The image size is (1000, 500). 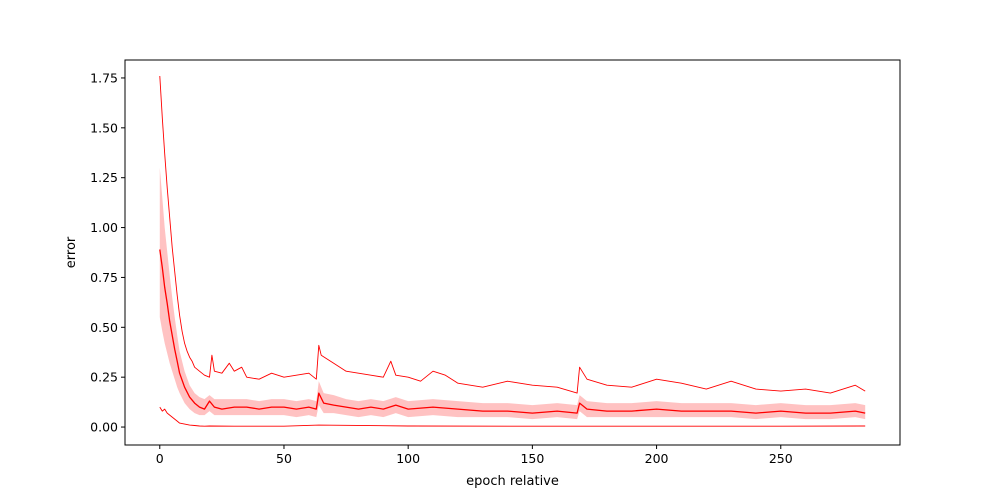 I want to click on y-tick-label: 0.50, so click(x=104, y=327).